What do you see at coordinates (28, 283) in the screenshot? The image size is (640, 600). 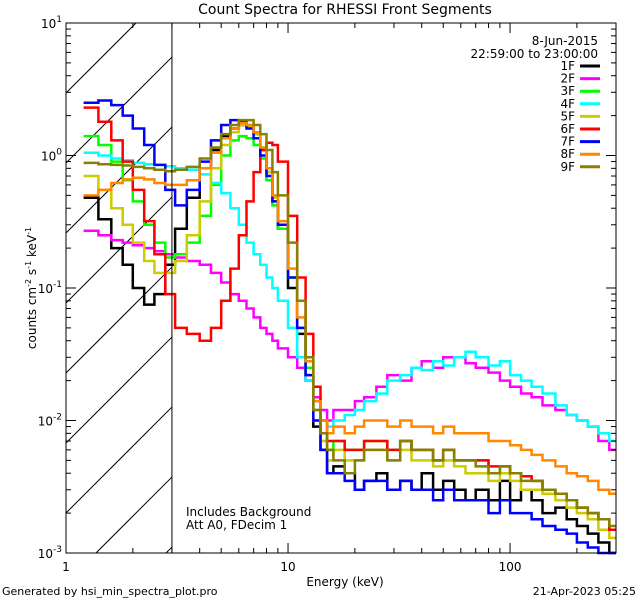 I see `y-axis-label-exp1: -2` at bounding box center [28, 283].